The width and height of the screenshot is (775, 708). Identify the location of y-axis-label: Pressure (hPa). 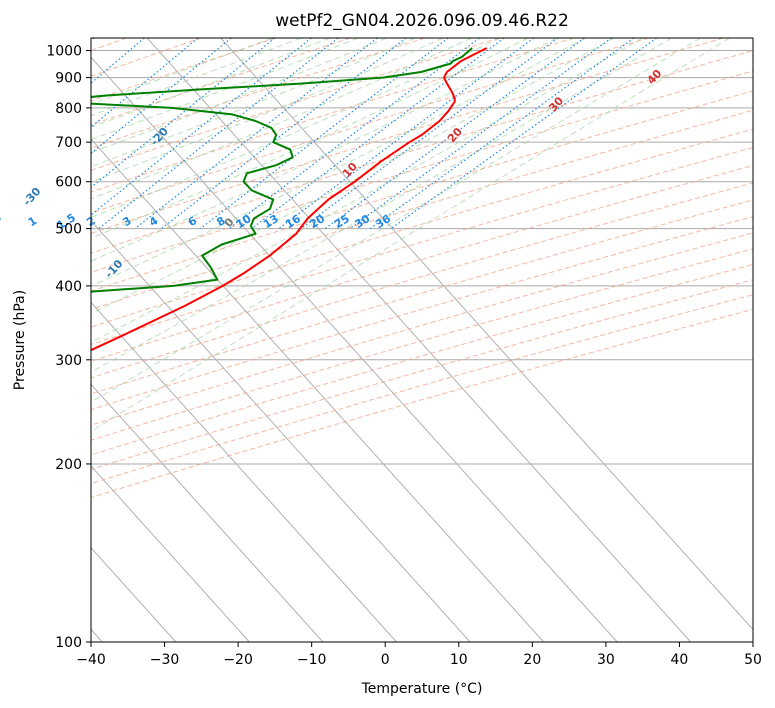
(20, 340).